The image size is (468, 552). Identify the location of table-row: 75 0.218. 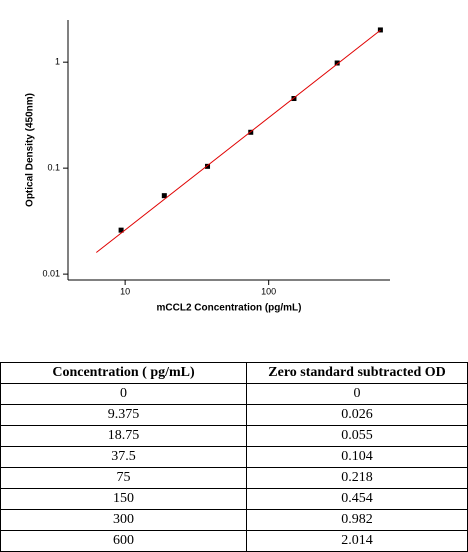
(234, 478).